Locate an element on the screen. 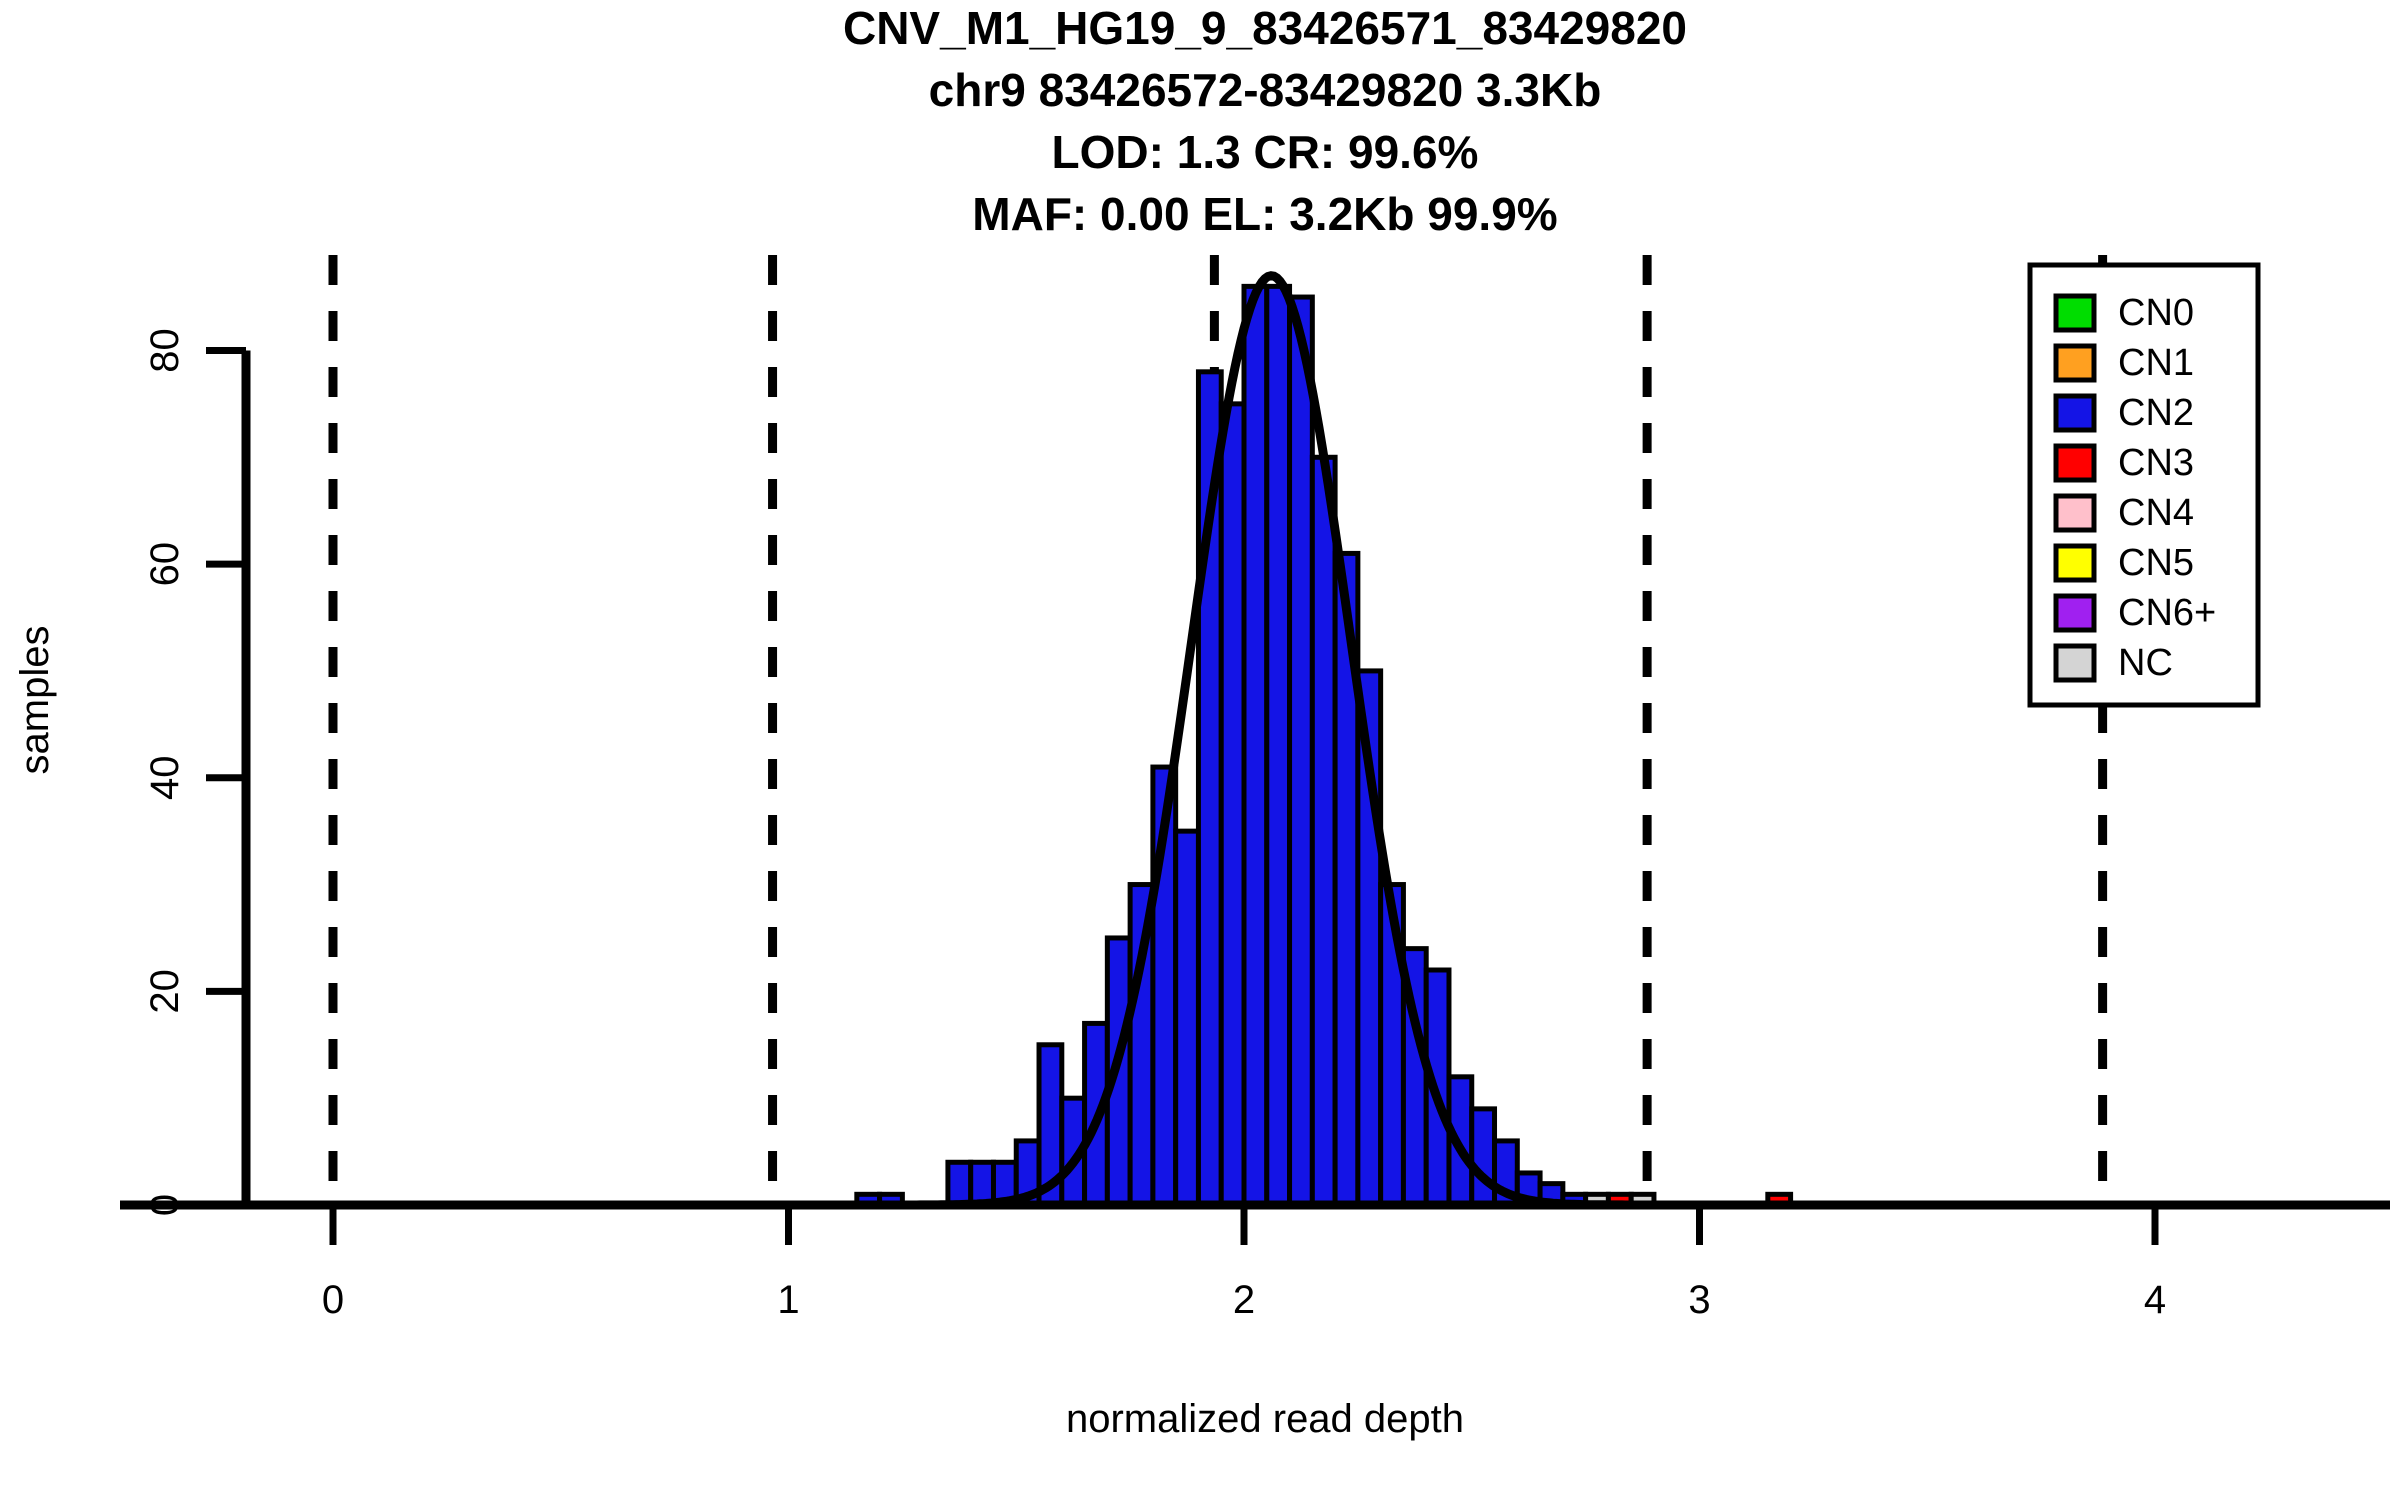 This screenshot has height=1500, width=2400. legend-label-cn2: CN2 is located at coordinates (2156, 413).